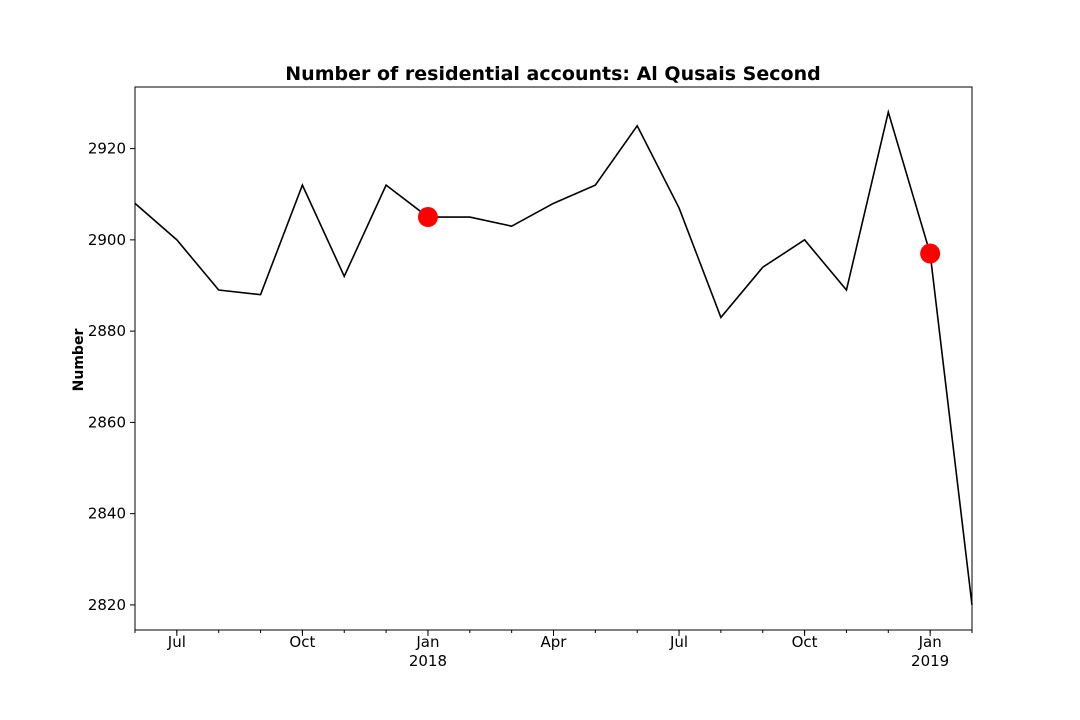 Image resolution: width=1080 pixels, height=720 pixels. Describe the element at coordinates (111, 377) in the screenshot. I see `y-axis-ticks: 2820 2840 2860 2880 2900 2920` at that location.